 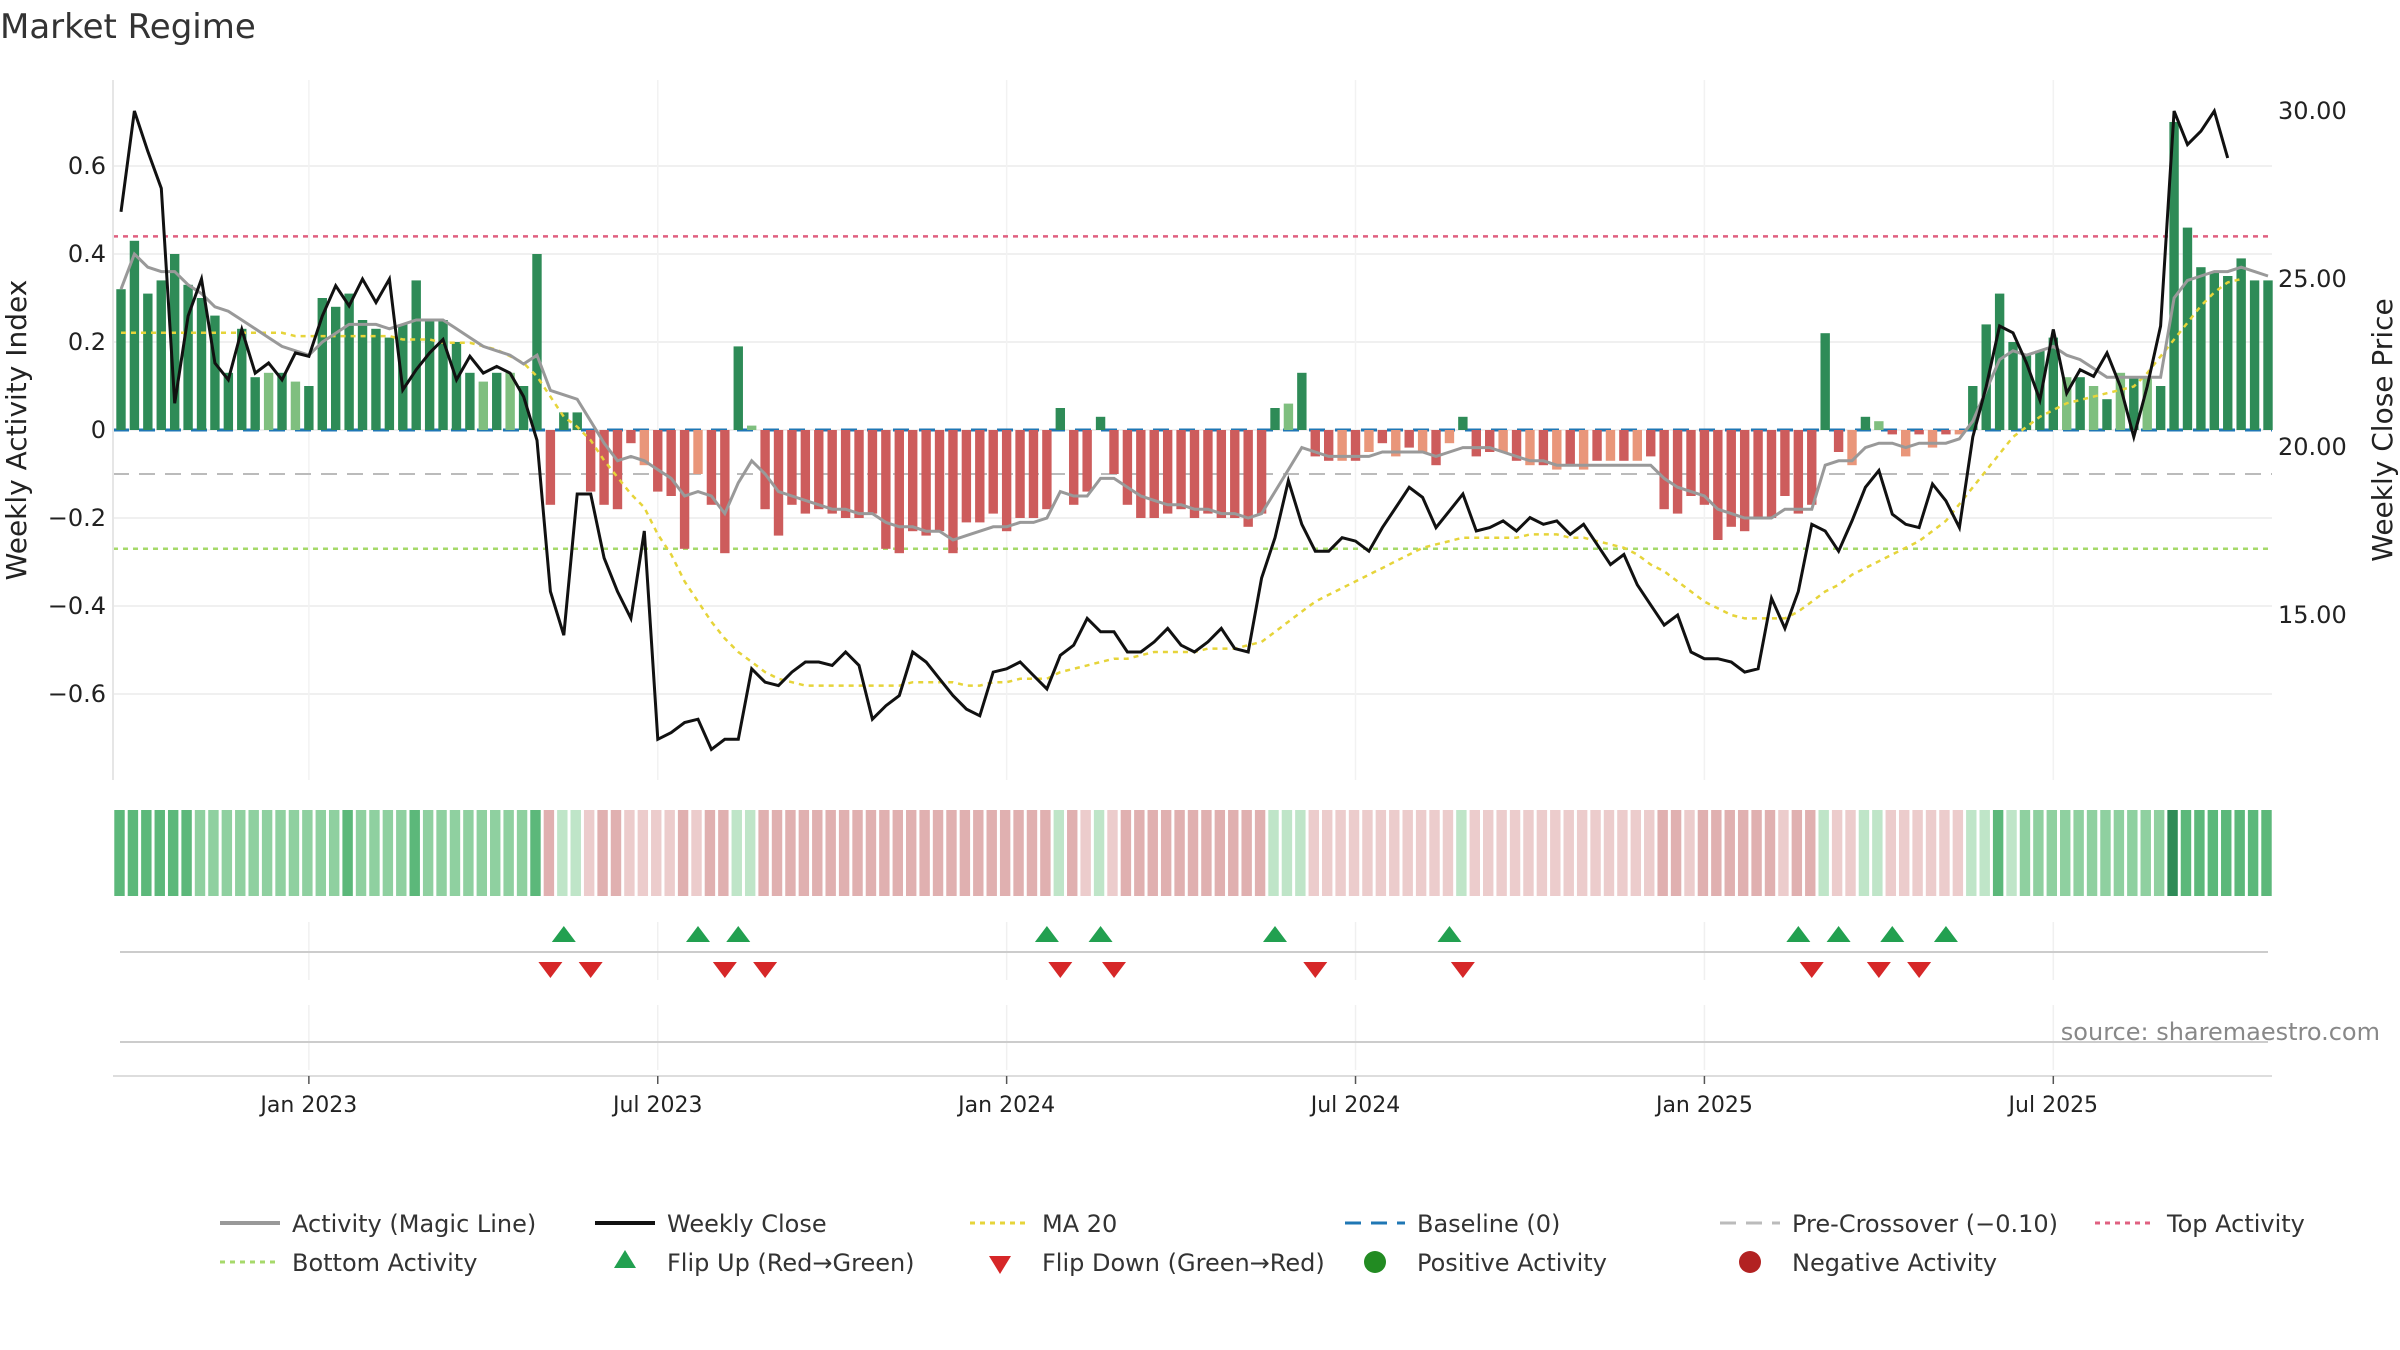 What do you see at coordinates (87, 254) in the screenshot?
I see `y-tick-left: 0.4` at bounding box center [87, 254].